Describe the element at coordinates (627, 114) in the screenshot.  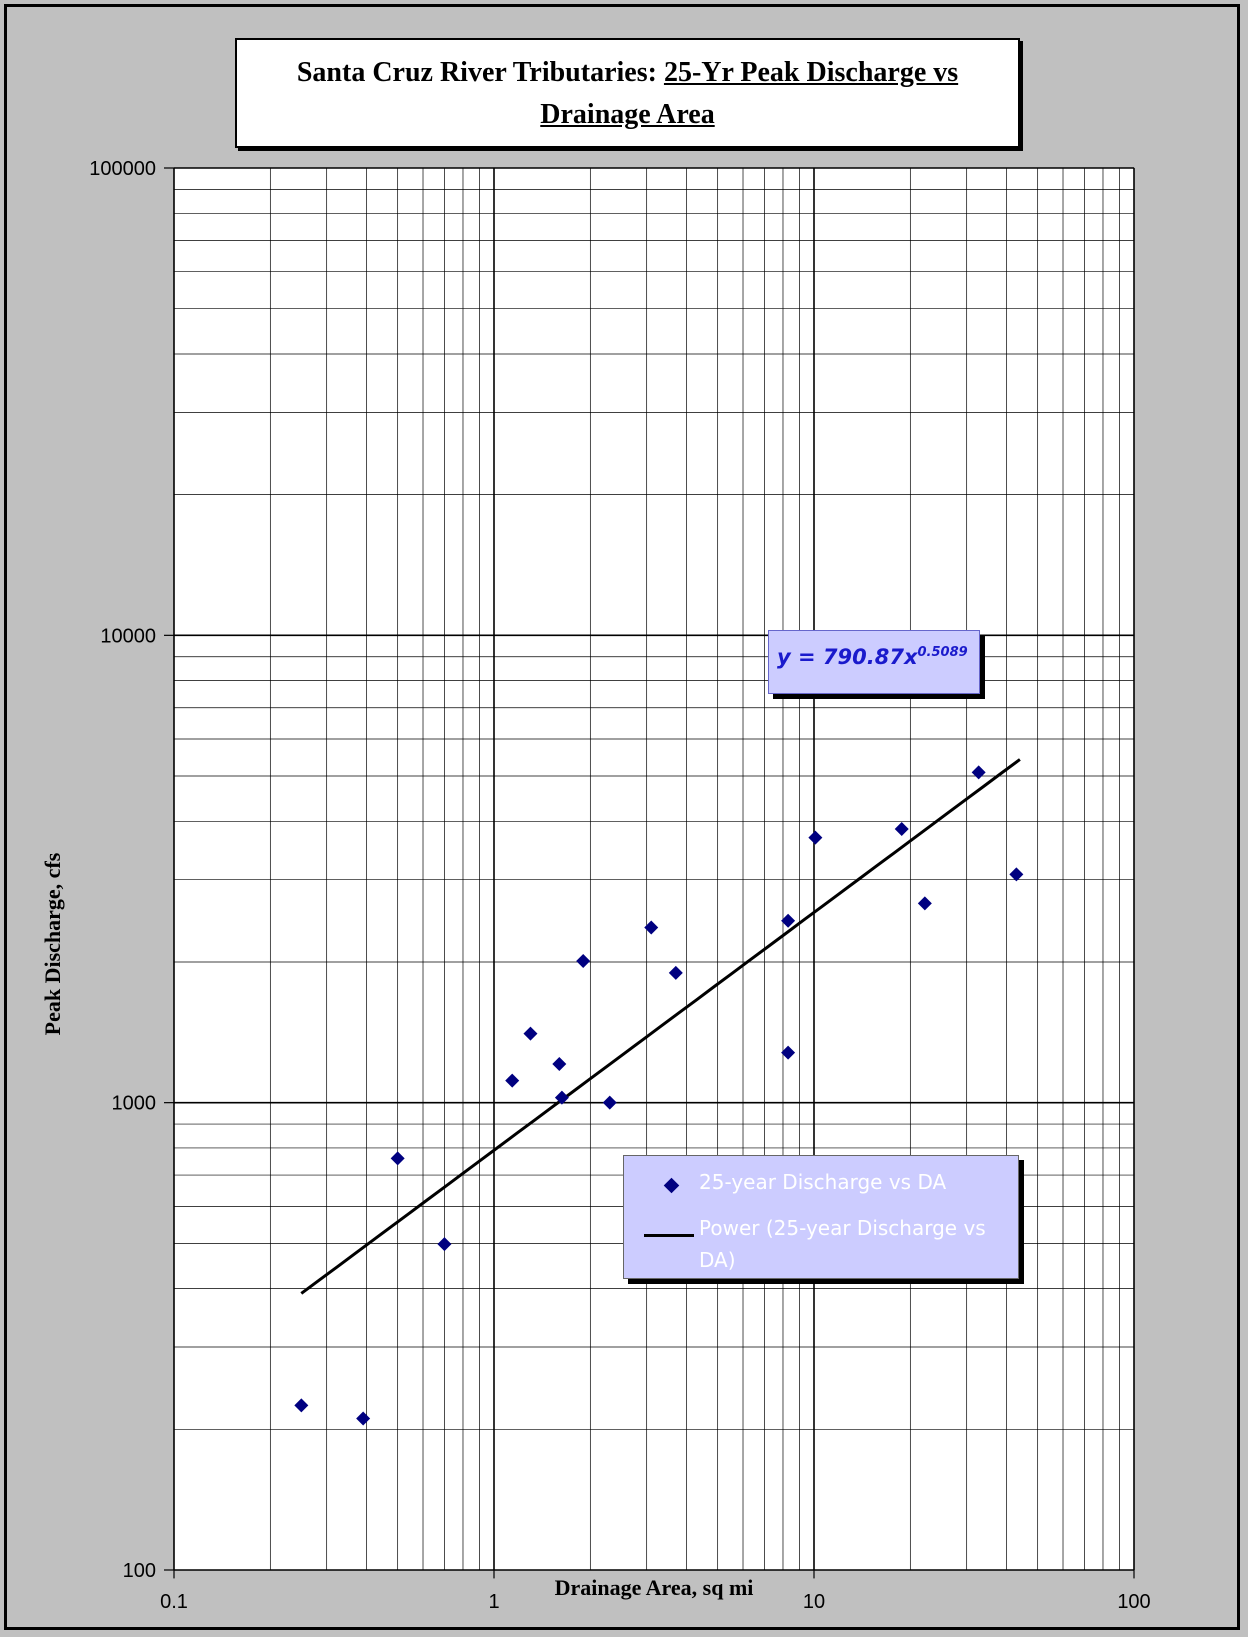
I see `title-part-3: Drainage Area` at that location.